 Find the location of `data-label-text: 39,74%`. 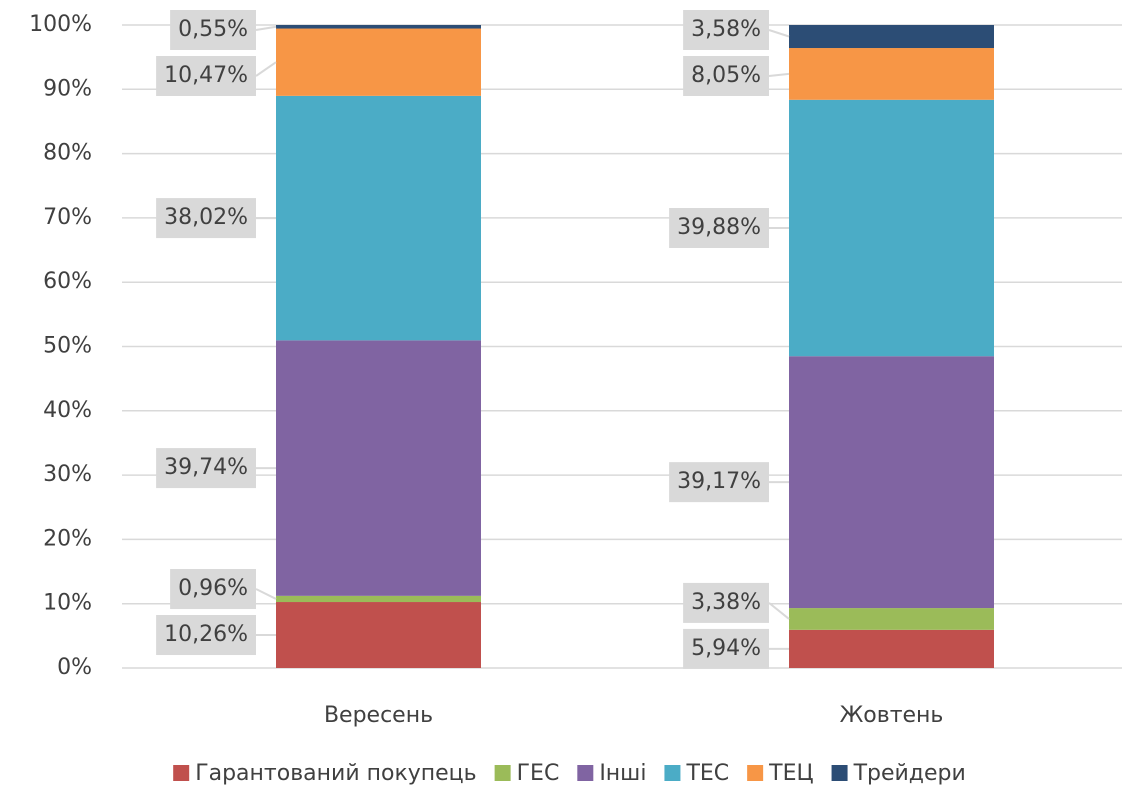

data-label-text: 39,74% is located at coordinates (206, 467).